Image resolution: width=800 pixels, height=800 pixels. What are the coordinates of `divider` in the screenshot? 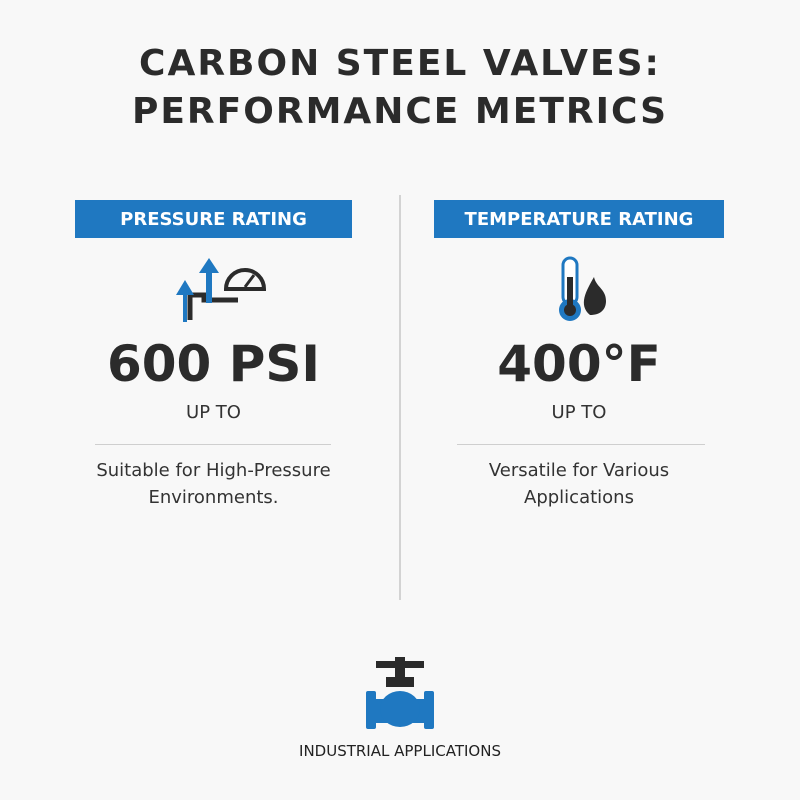 It's located at (400, 397).